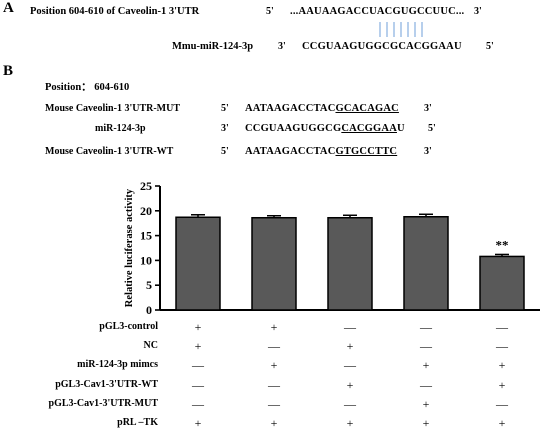 Image resolution: width=550 pixels, height=438 pixels. I want to click on seq-row-sequence: CCGUAAGUGGCGCACGGAAU, so click(325, 128).